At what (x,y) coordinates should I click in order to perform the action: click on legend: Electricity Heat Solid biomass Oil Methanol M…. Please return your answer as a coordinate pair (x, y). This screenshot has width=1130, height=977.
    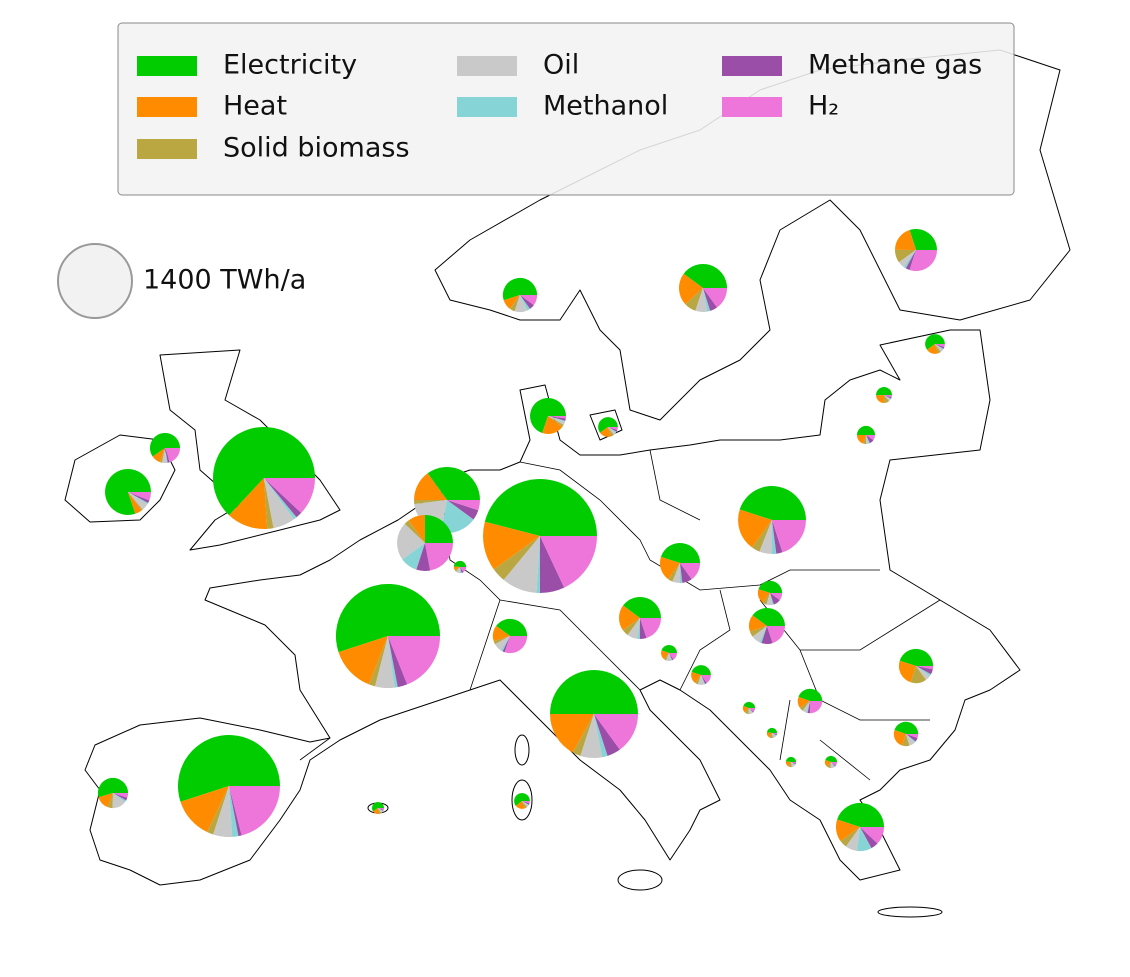
    Looking at the image, I should click on (566, 109).